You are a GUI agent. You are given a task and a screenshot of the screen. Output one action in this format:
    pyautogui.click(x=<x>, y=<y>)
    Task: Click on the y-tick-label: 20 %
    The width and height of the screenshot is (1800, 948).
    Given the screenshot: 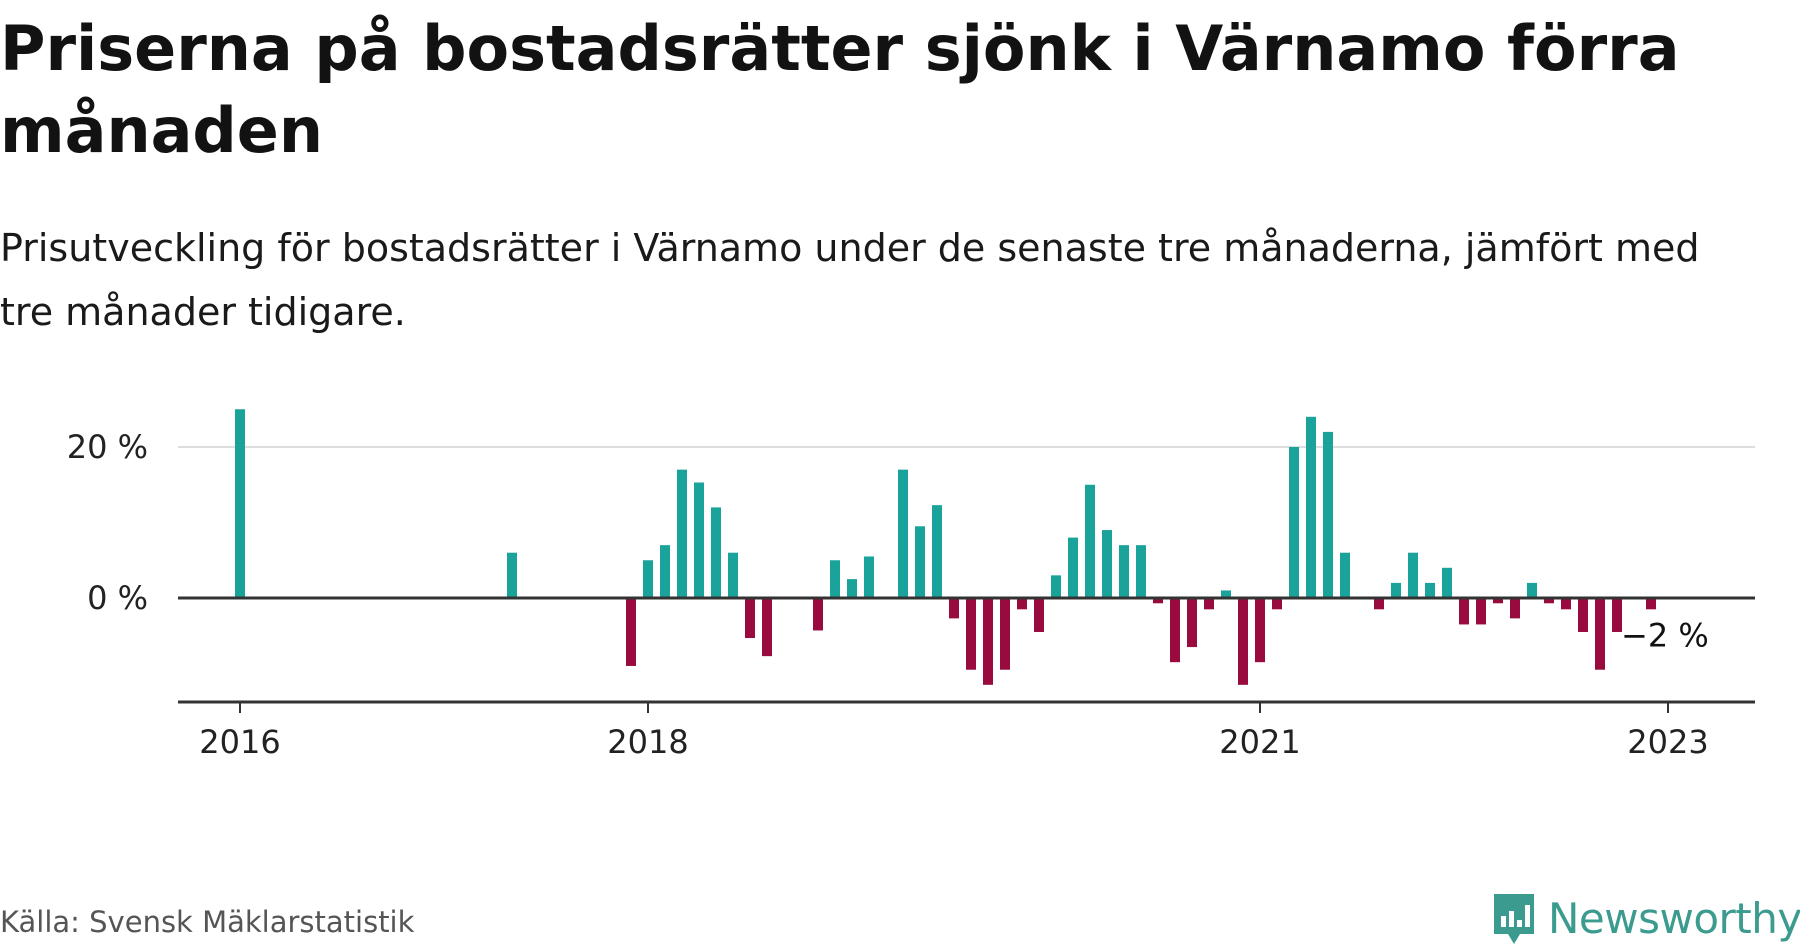 What is the action you would take?
    pyautogui.click(x=107, y=447)
    